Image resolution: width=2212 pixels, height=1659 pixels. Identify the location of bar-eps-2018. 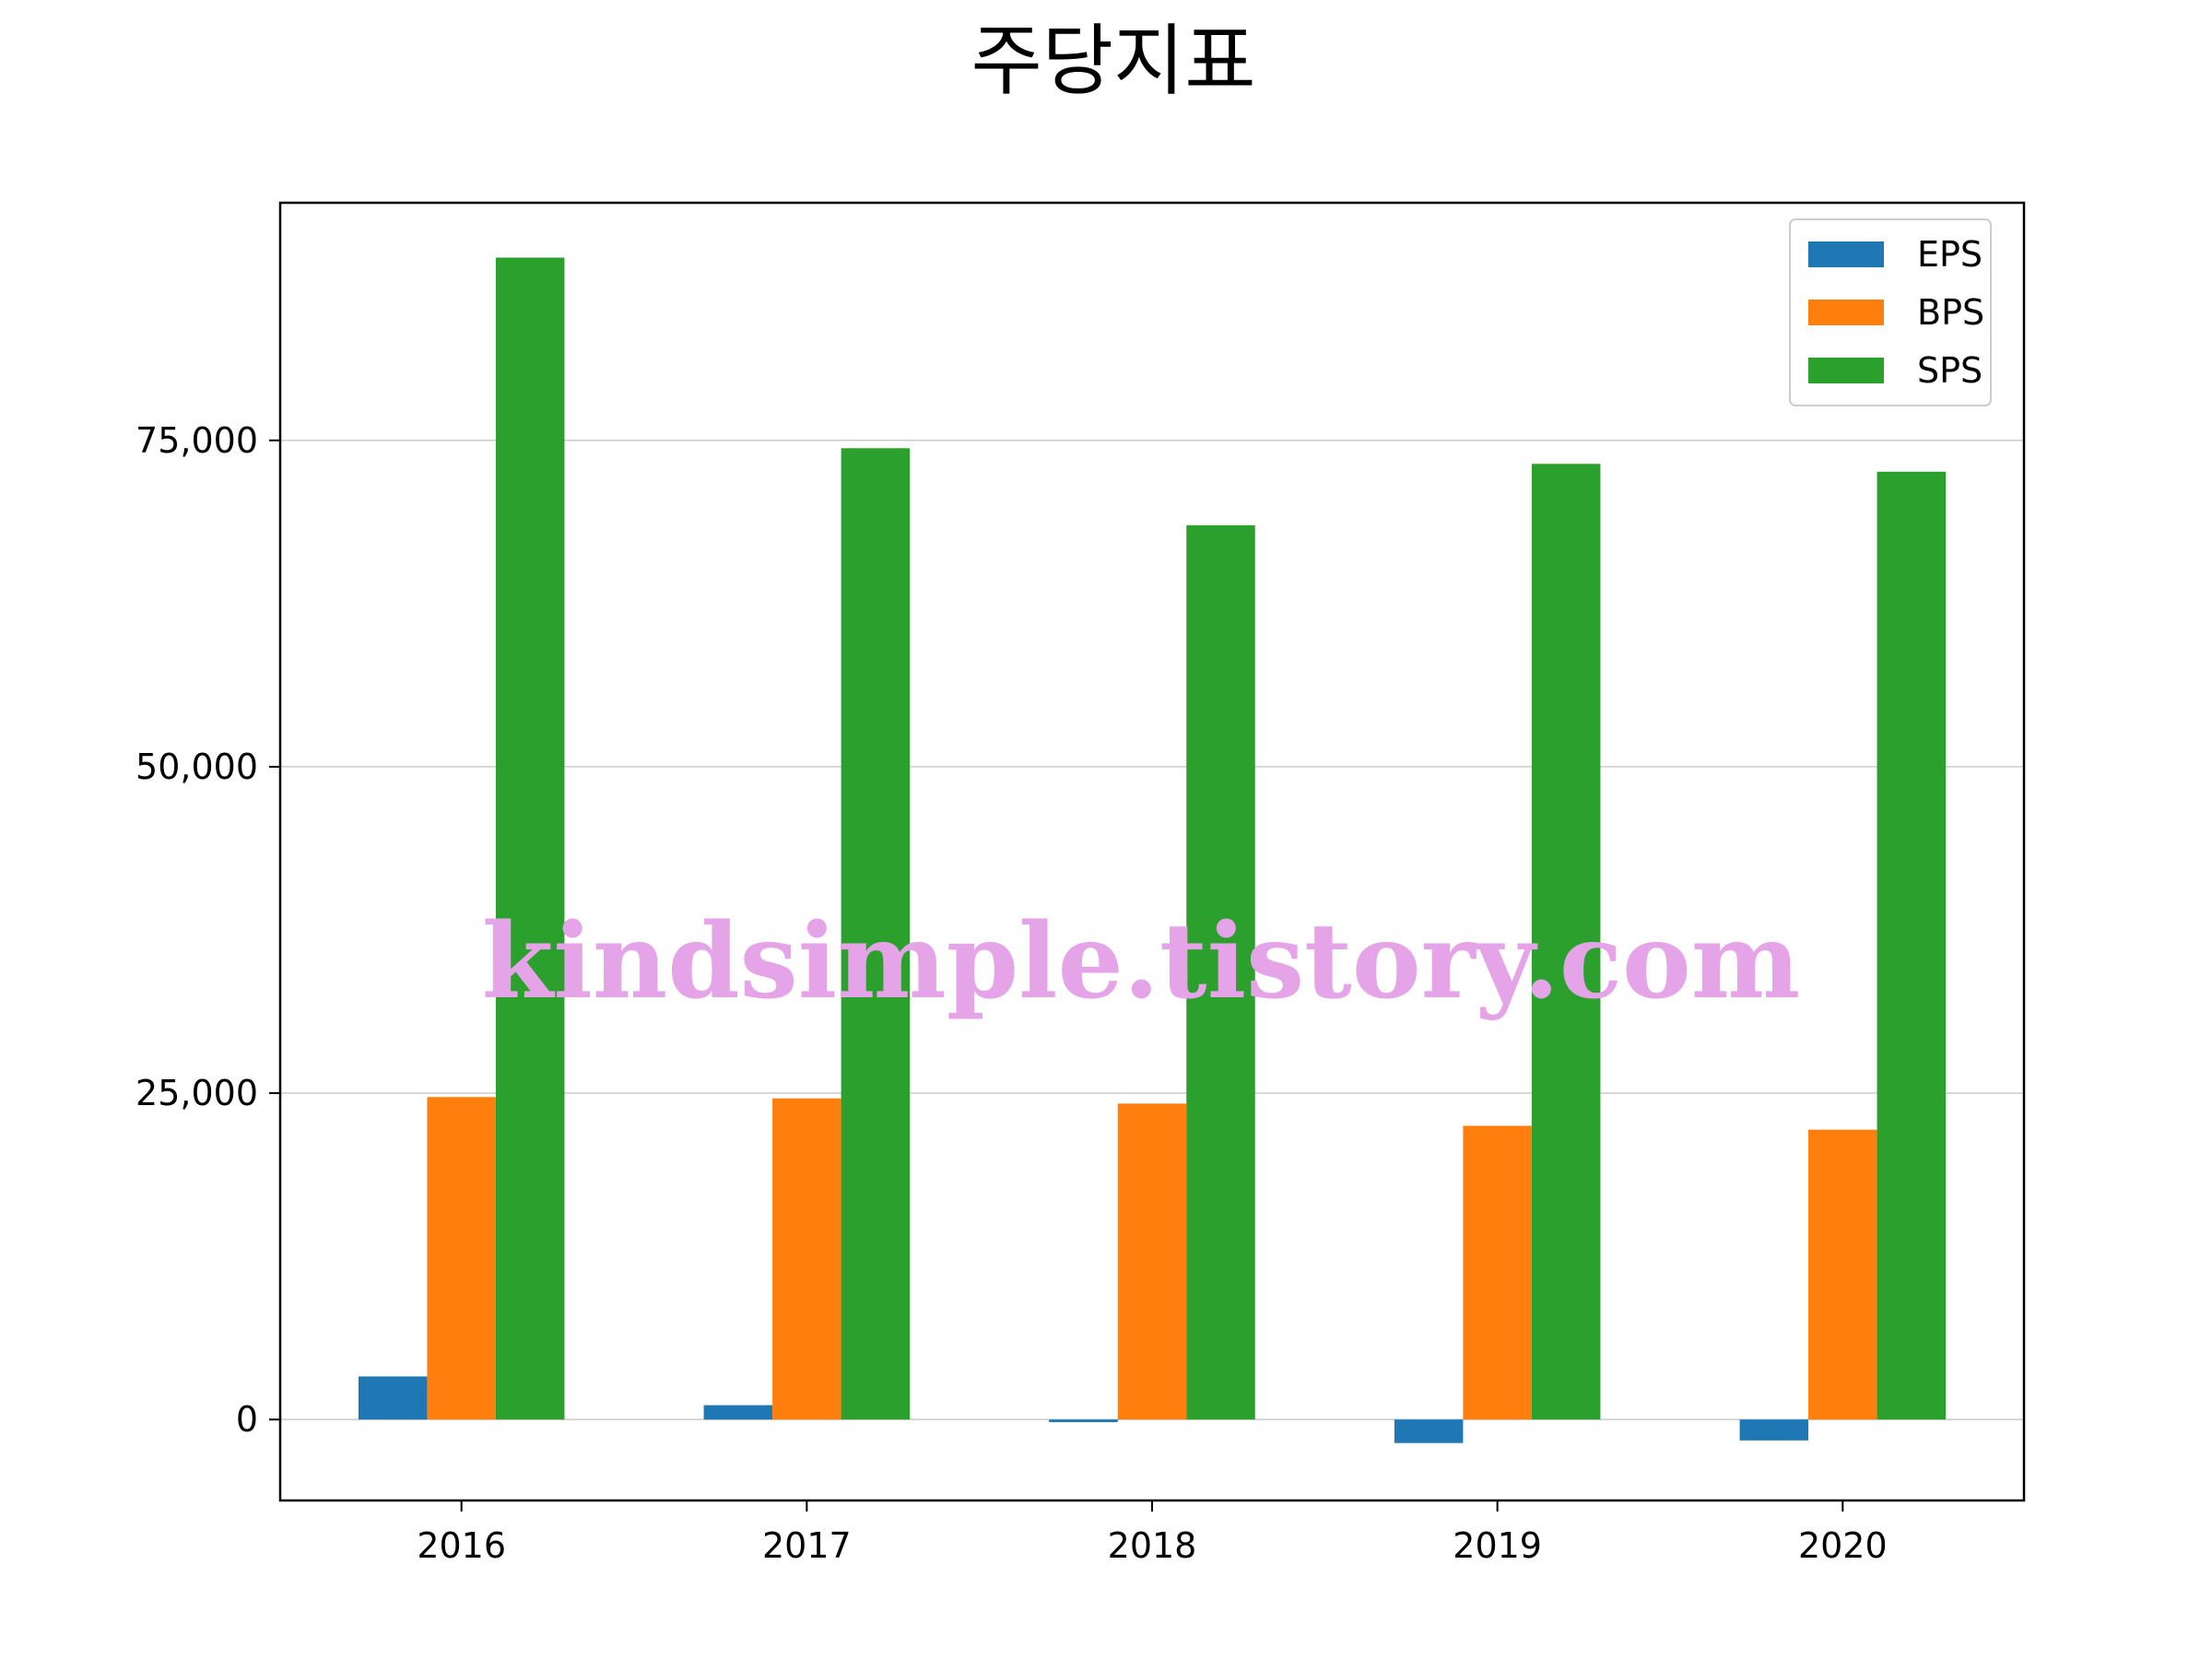
(1083, 1421).